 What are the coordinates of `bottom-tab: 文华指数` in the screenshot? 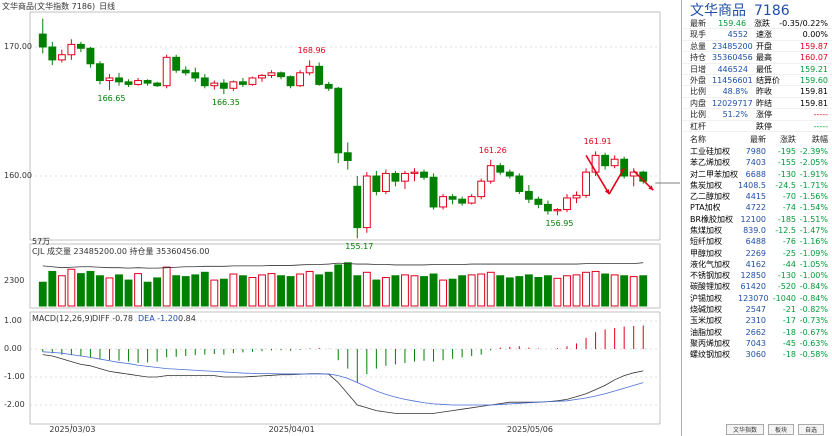 It's located at (744, 429).